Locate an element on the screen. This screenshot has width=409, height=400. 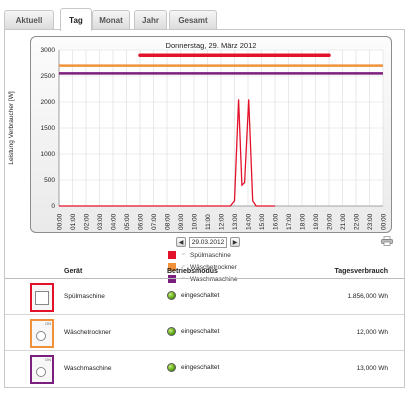
dishwasher-icon is located at coordinates (42, 297).